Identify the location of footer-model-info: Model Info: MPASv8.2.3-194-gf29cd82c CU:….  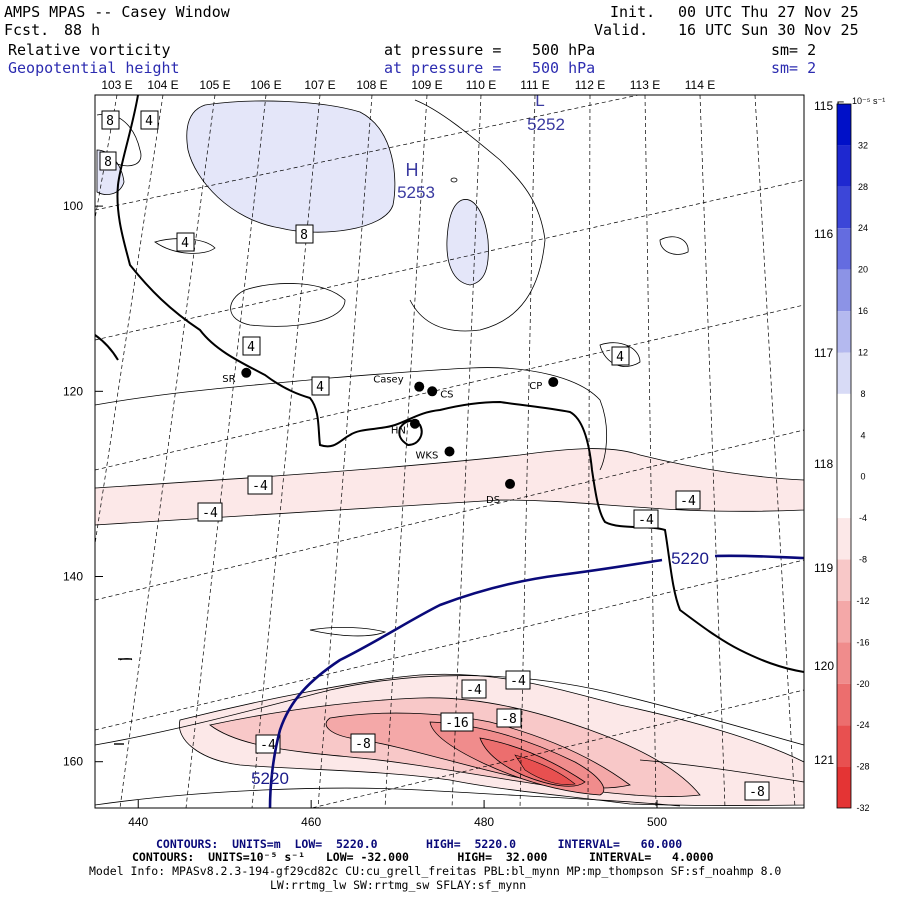
(435, 871).